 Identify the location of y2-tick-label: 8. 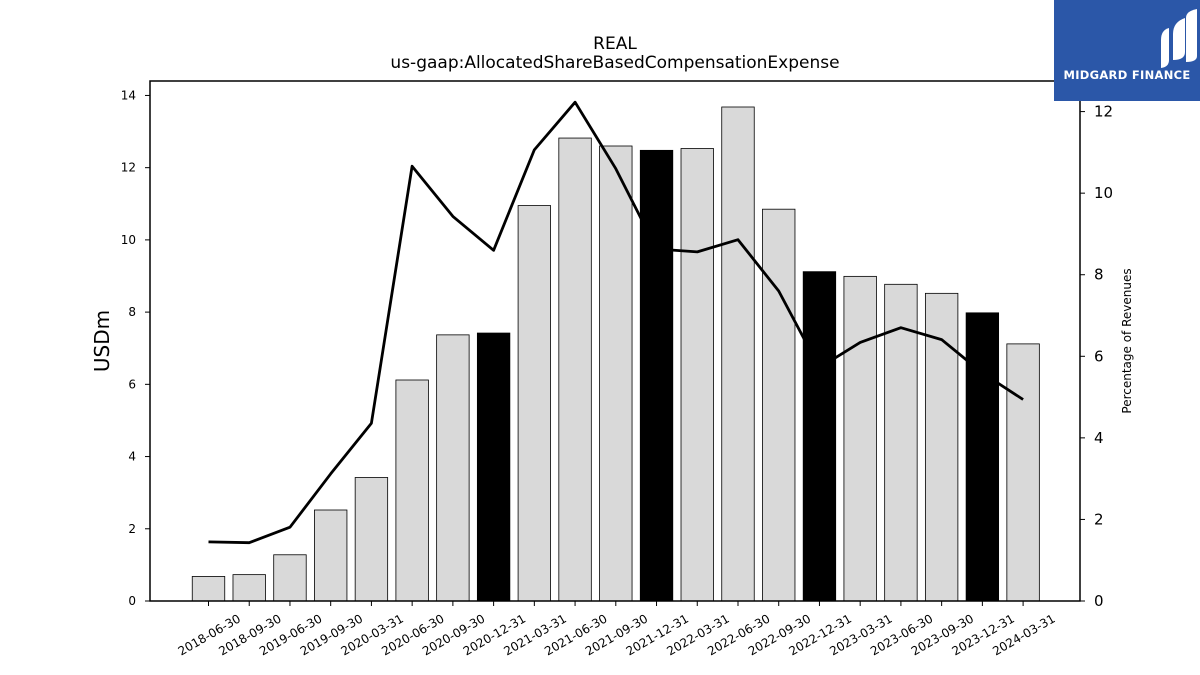
(1099, 275).